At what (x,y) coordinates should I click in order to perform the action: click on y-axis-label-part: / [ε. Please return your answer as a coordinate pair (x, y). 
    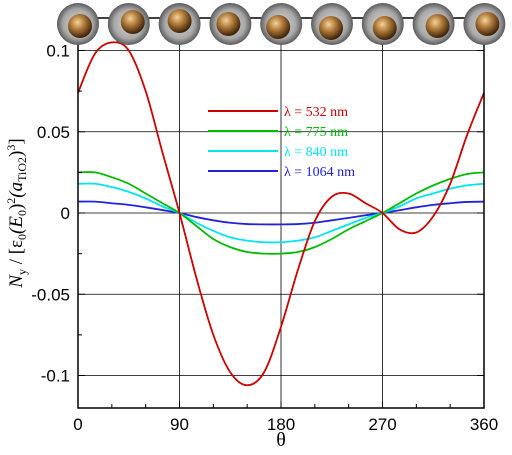
    Looking at the image, I should click on (16, 254).